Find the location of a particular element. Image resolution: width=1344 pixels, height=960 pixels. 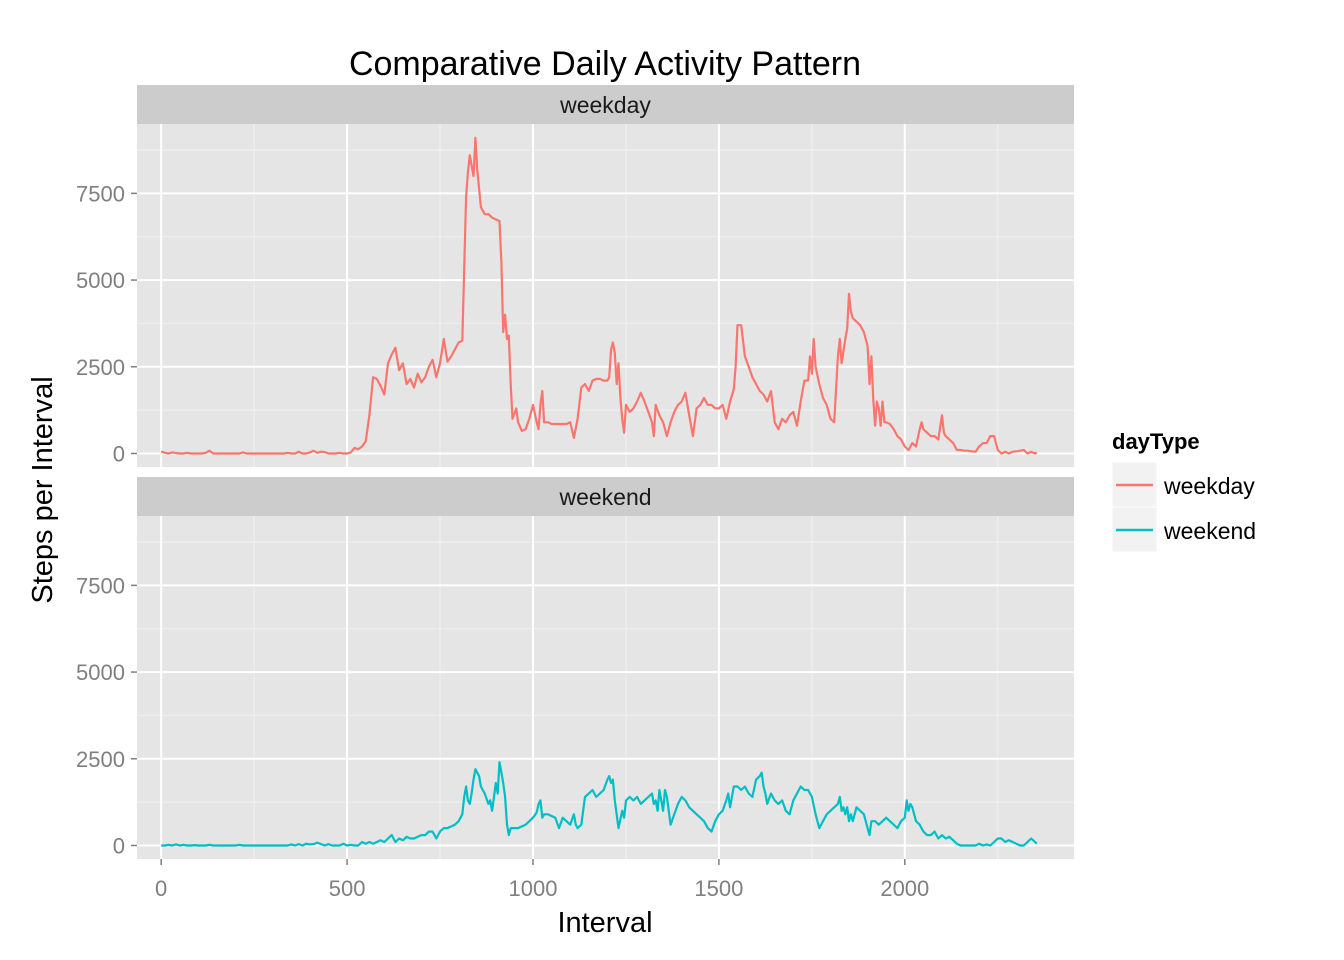

facet-strip-label: weekday is located at coordinates (605, 105).